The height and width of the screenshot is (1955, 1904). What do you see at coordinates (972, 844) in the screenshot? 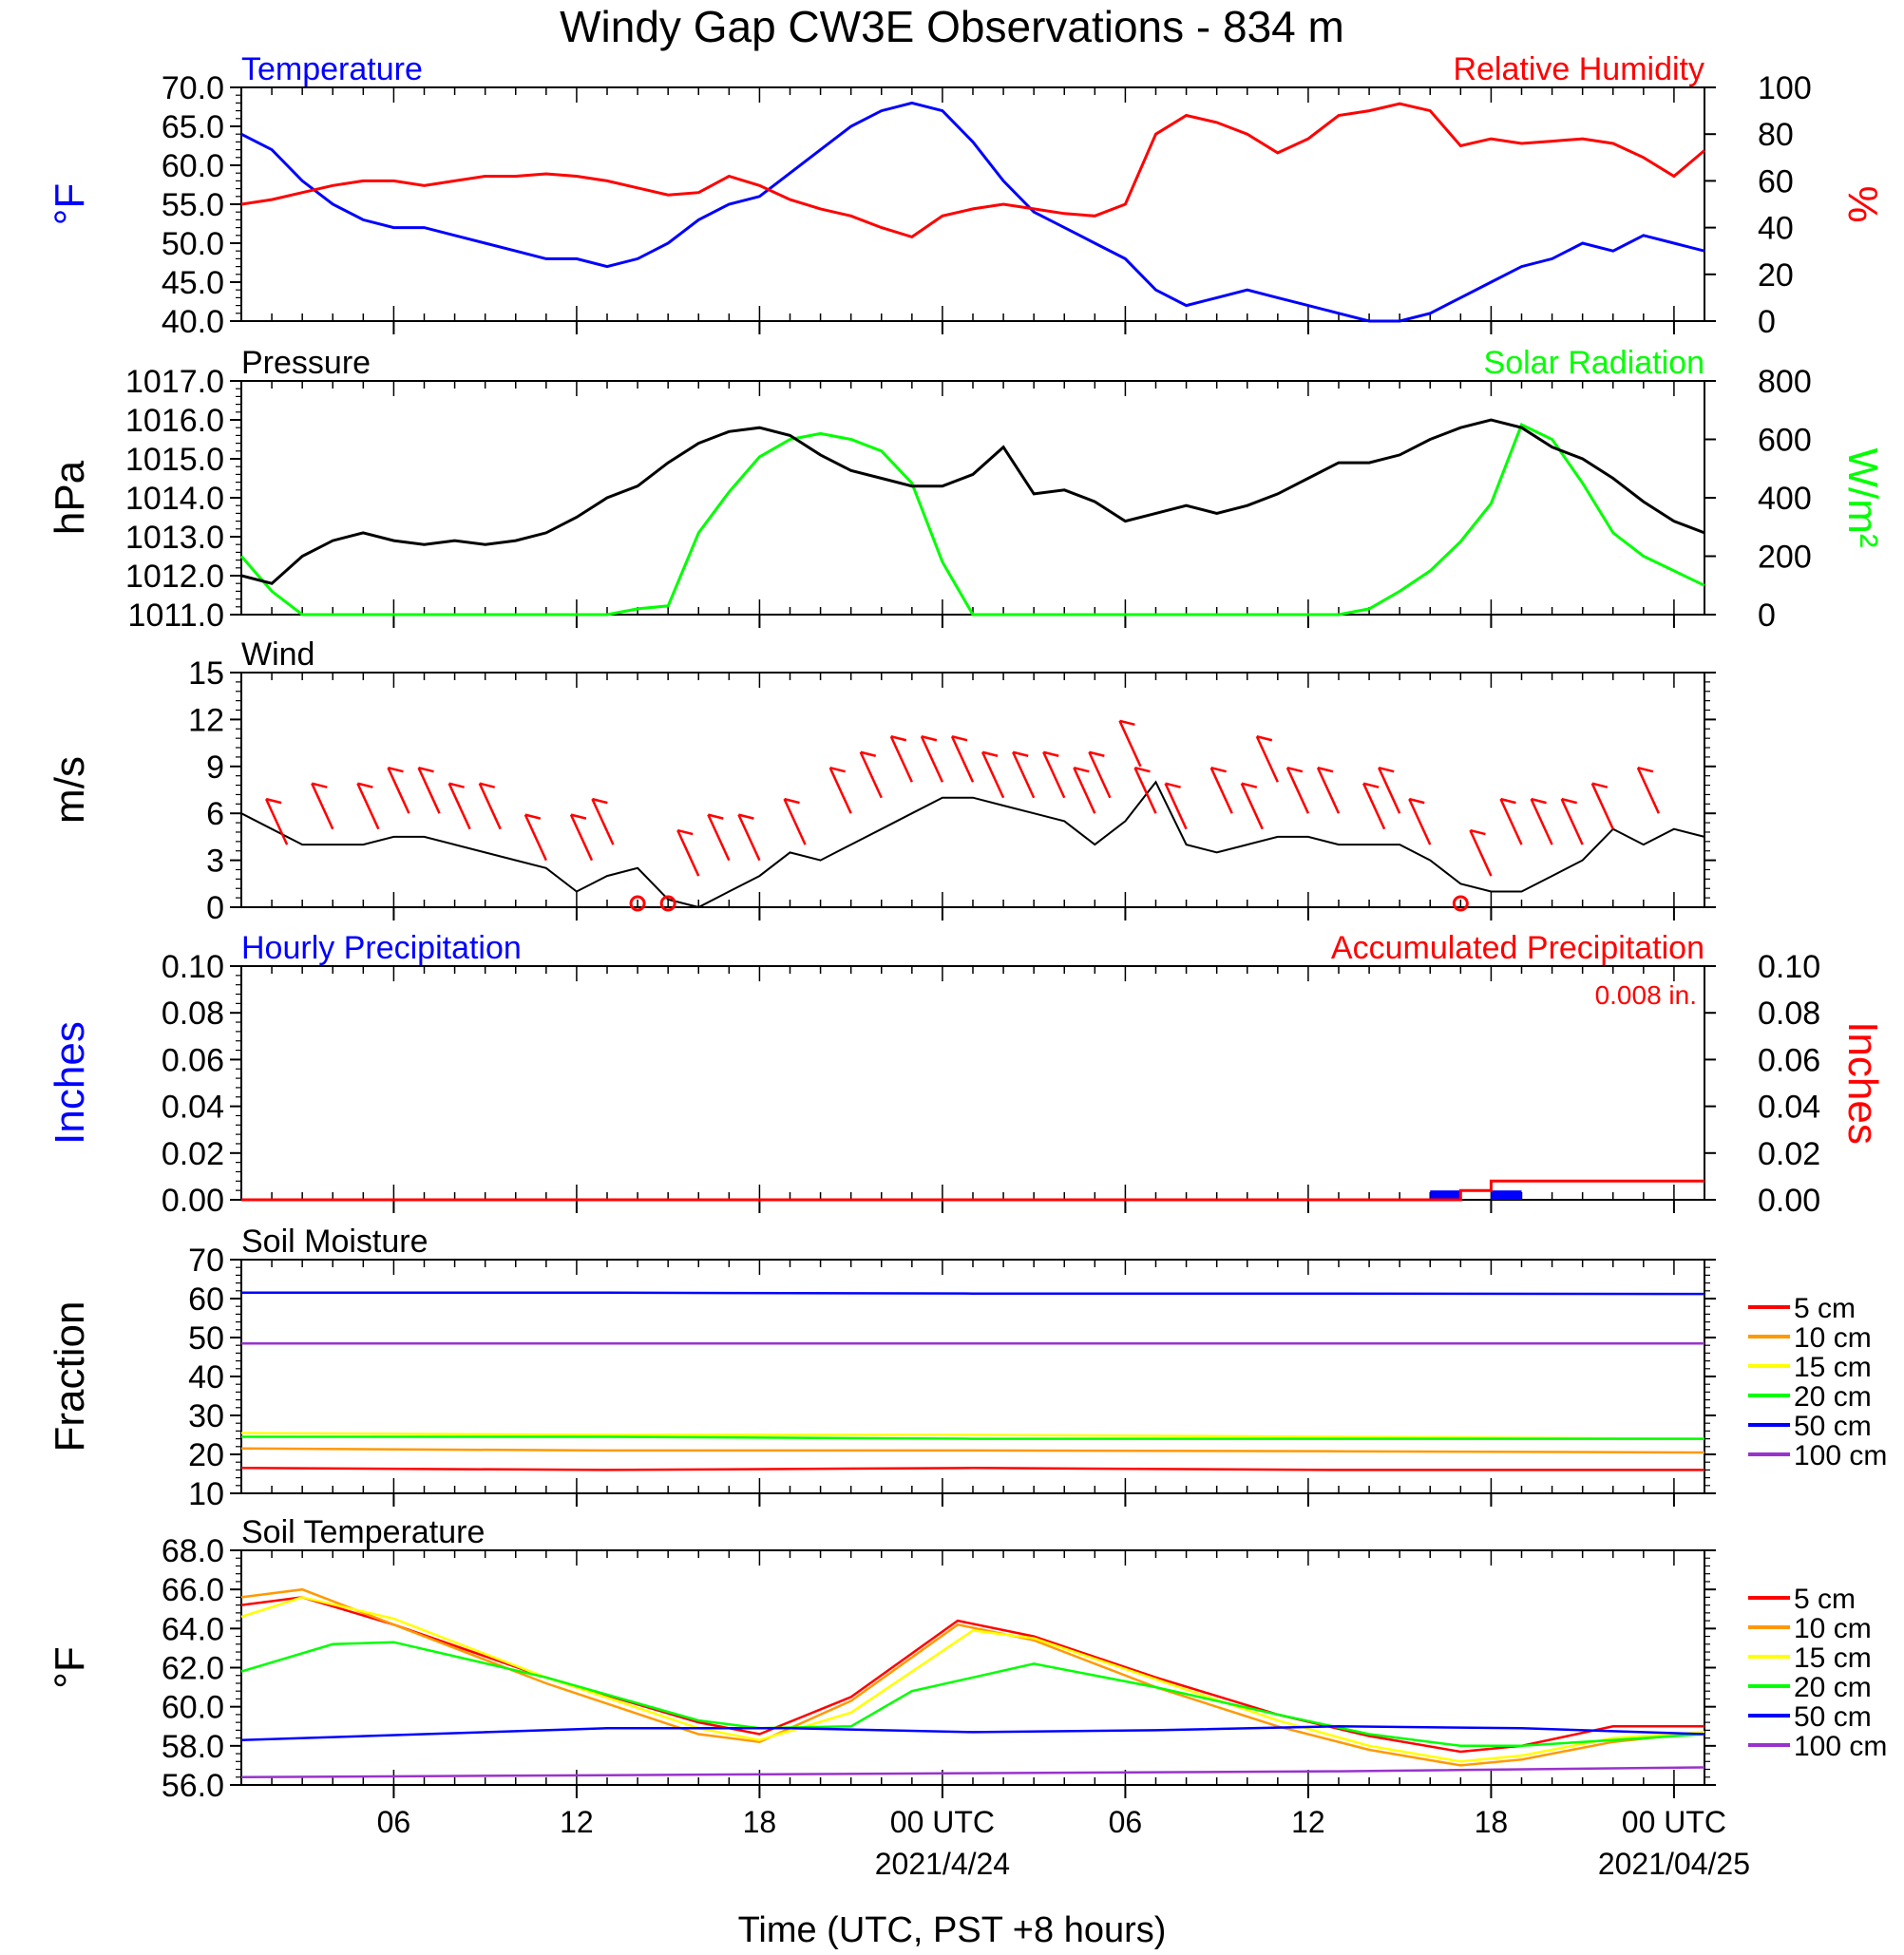
I see `wind-speed-line` at bounding box center [972, 844].